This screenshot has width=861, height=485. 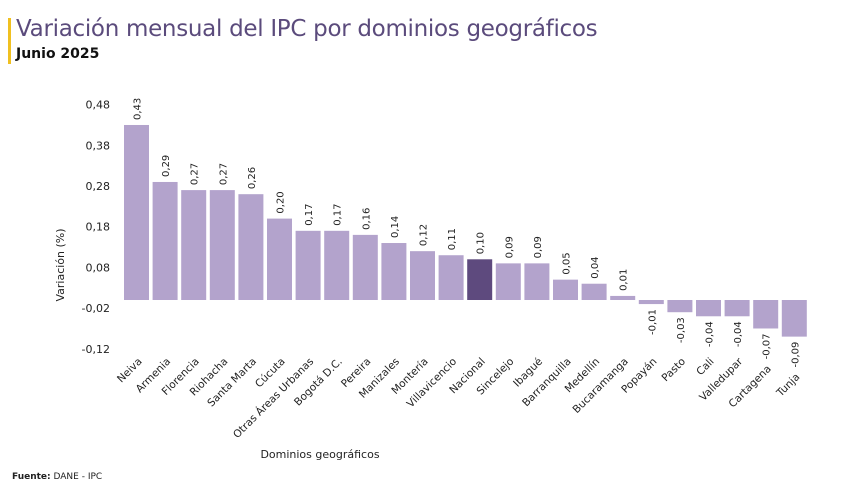 What do you see at coordinates (681, 330) in the screenshot?
I see `data-label: -0,03` at bounding box center [681, 330].